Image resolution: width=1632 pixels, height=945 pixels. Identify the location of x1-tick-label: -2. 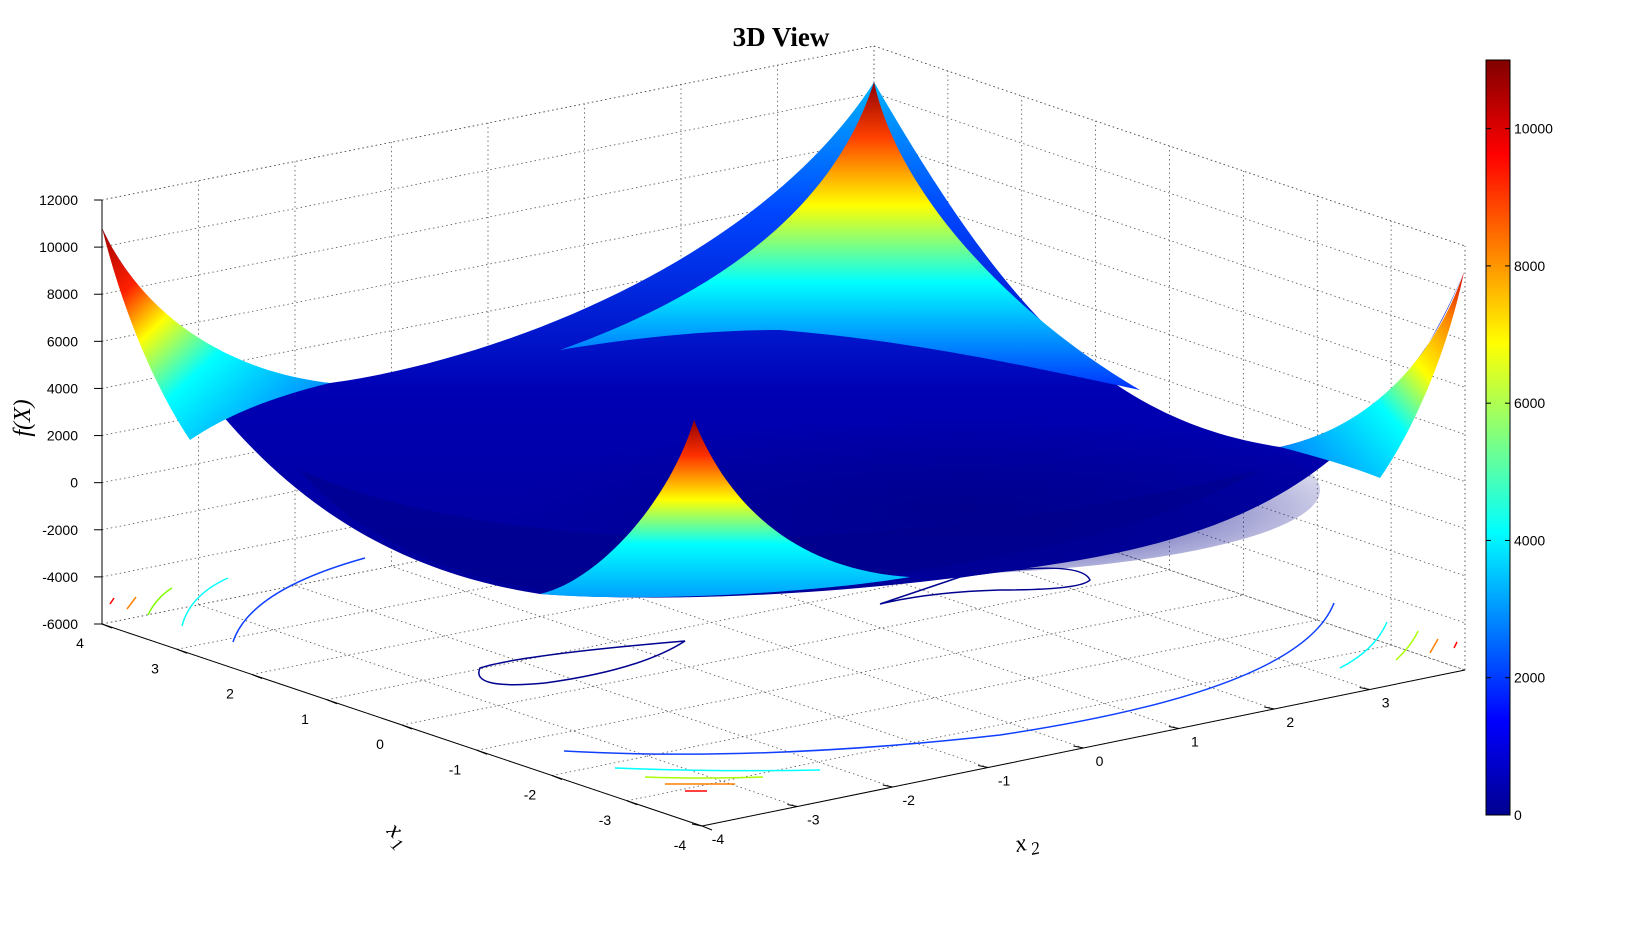
(530, 795).